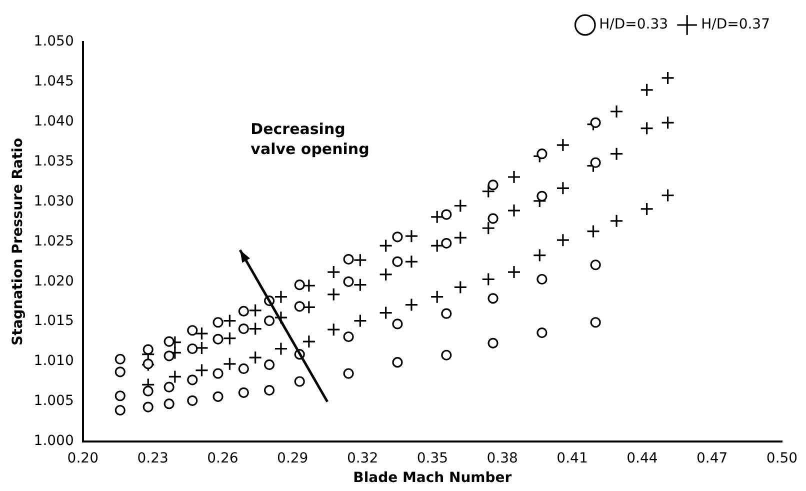 Image resolution: width=806 pixels, height=491 pixels. What do you see at coordinates (54, 401) in the screenshot?
I see `y-tick-label: 1.005` at bounding box center [54, 401].